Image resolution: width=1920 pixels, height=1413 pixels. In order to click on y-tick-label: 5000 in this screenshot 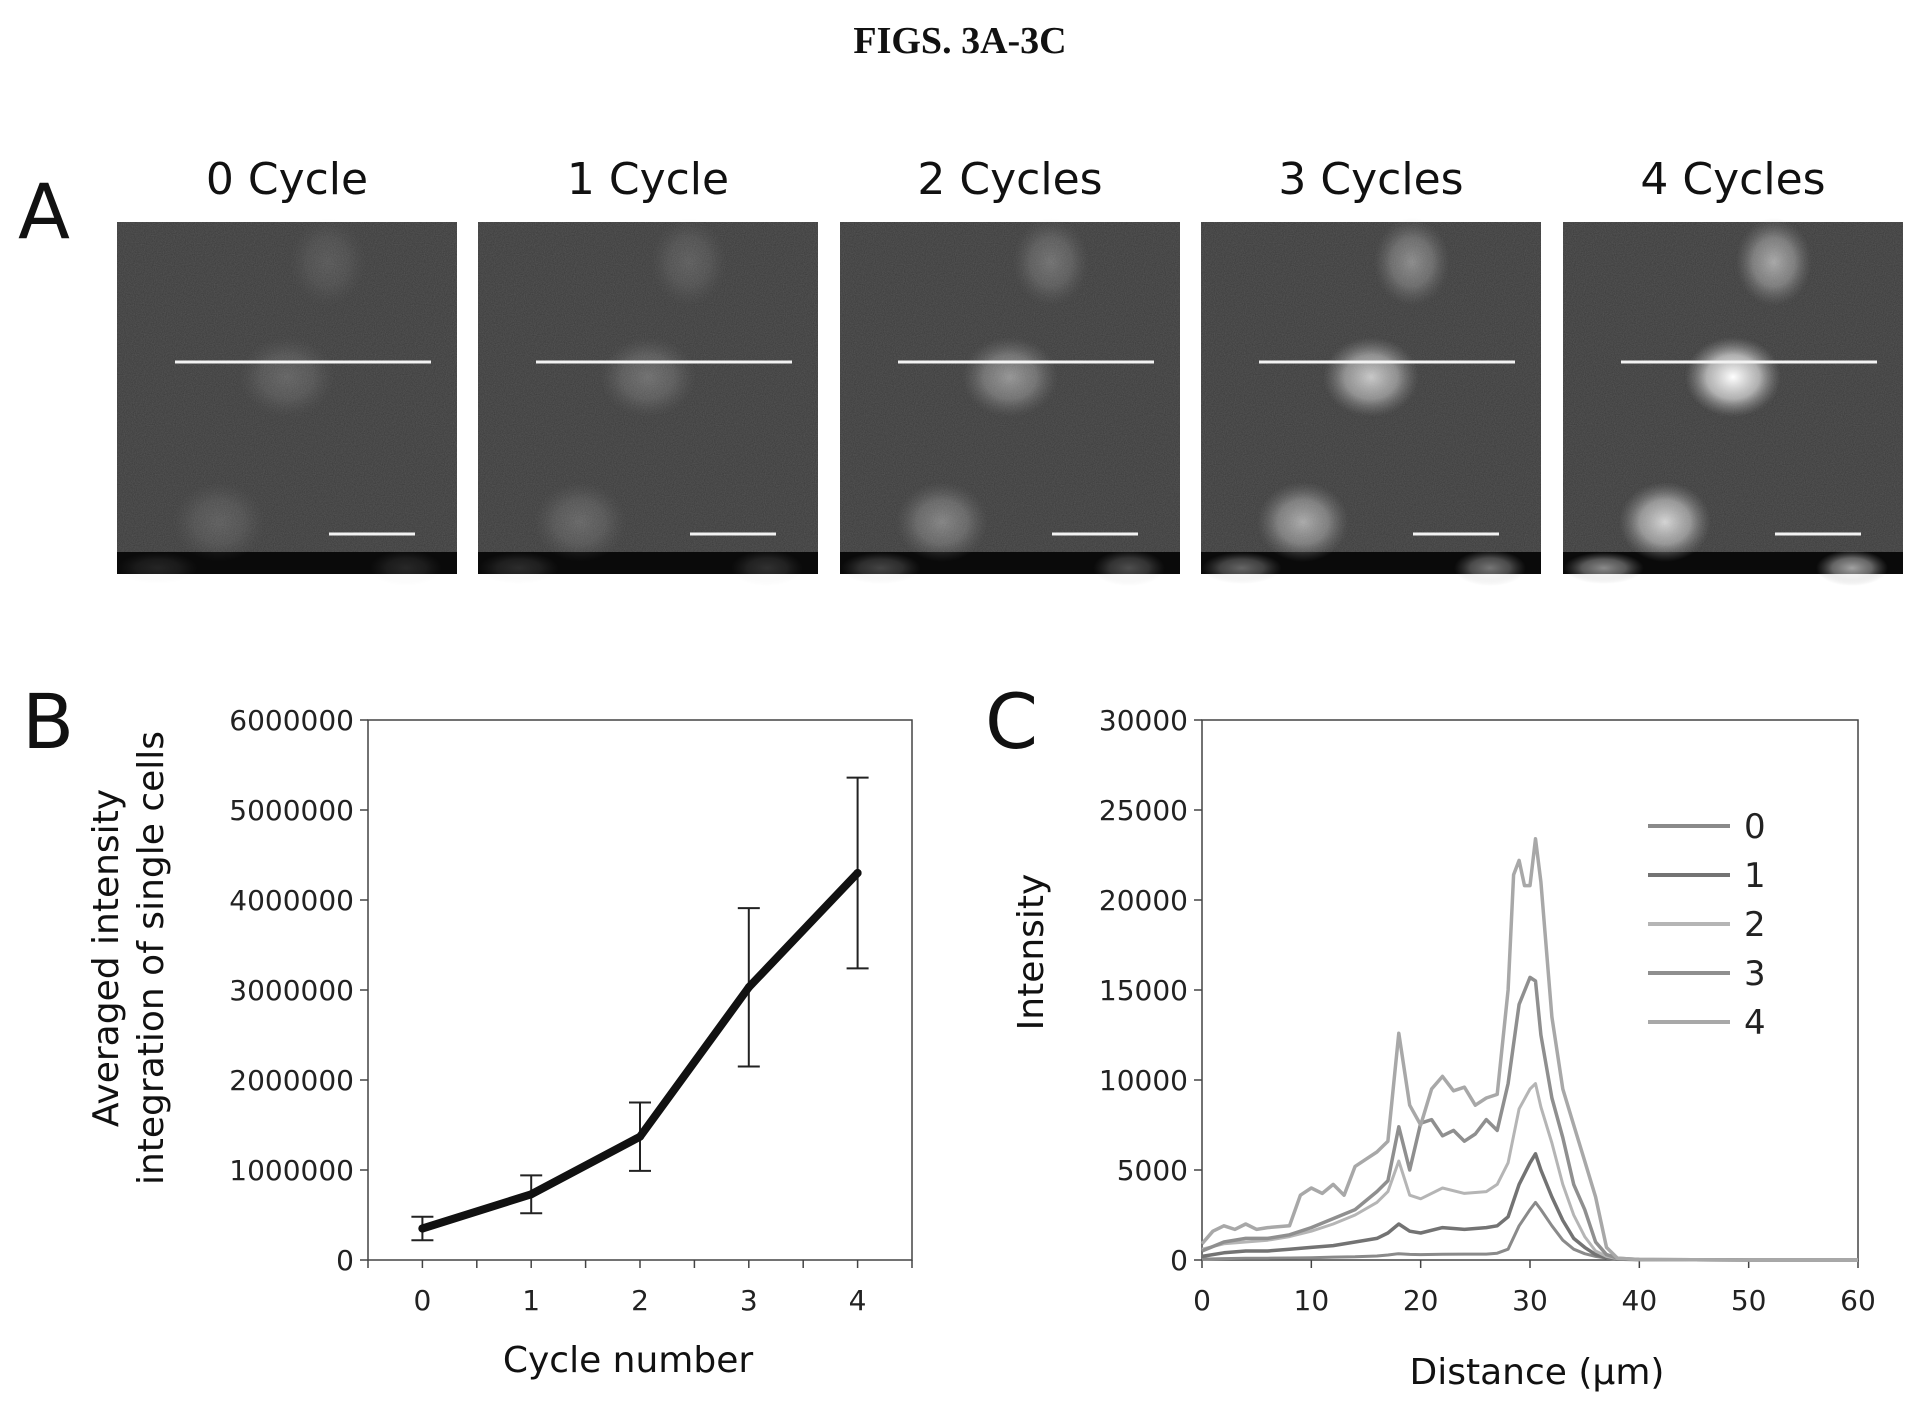, I will do `click(1152, 1170)`.